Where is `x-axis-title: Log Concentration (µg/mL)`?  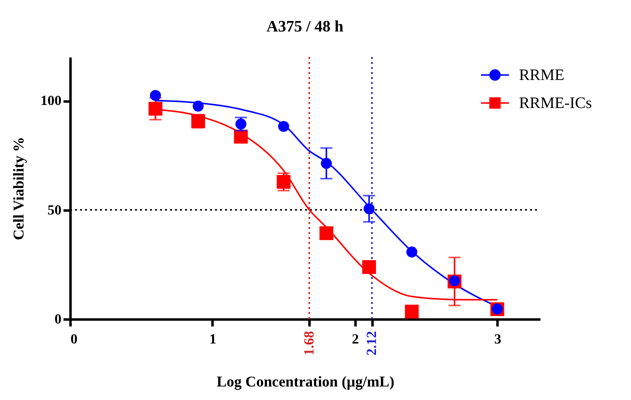 x-axis-title: Log Concentration (µg/mL) is located at coordinates (305, 382).